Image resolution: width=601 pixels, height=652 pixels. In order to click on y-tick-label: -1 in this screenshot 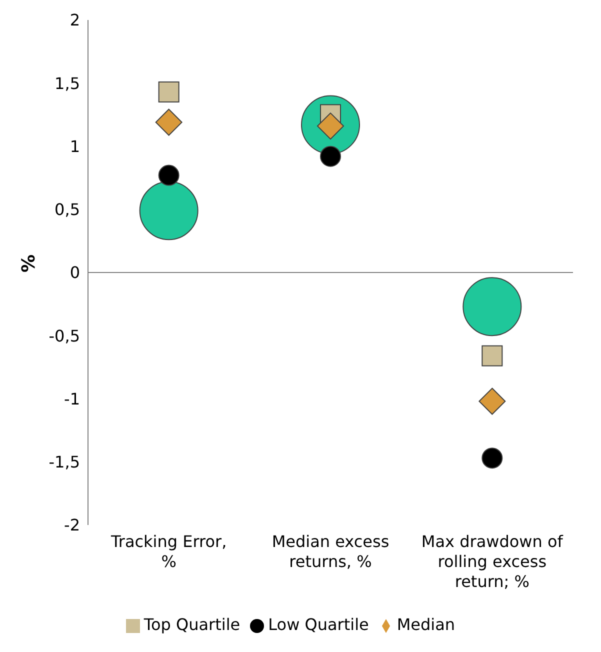, I will do `click(72, 398)`.